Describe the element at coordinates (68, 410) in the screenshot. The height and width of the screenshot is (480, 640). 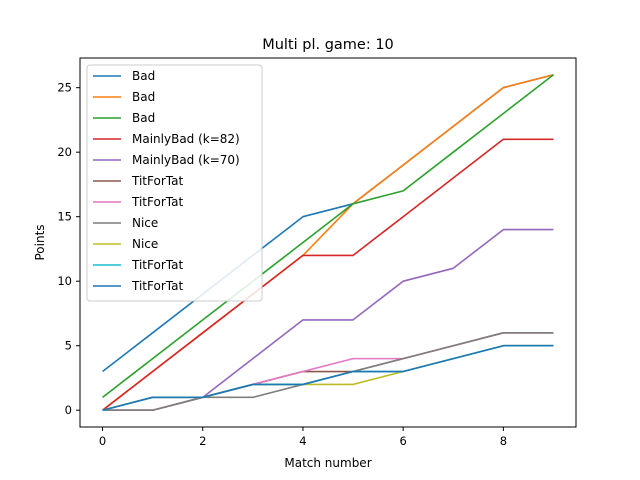
I see `y-tick-label: 0` at that location.